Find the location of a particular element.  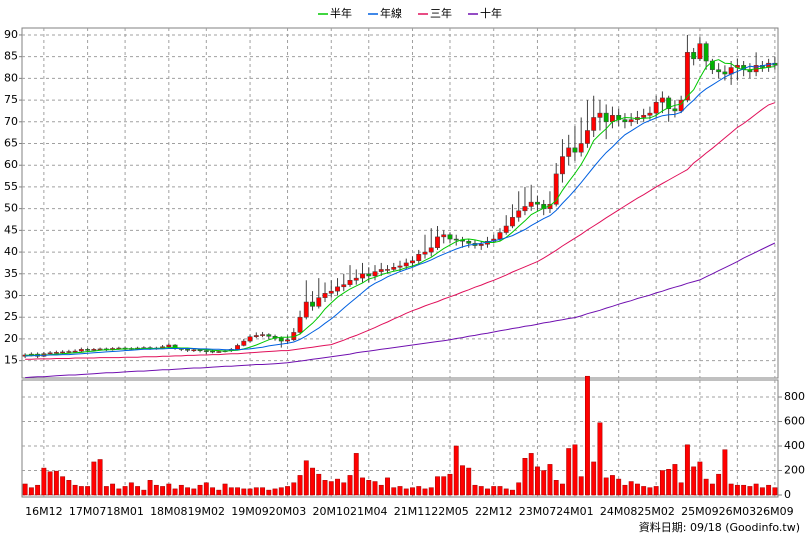

y2-tick-label: 0 is located at coordinates (787, 494).